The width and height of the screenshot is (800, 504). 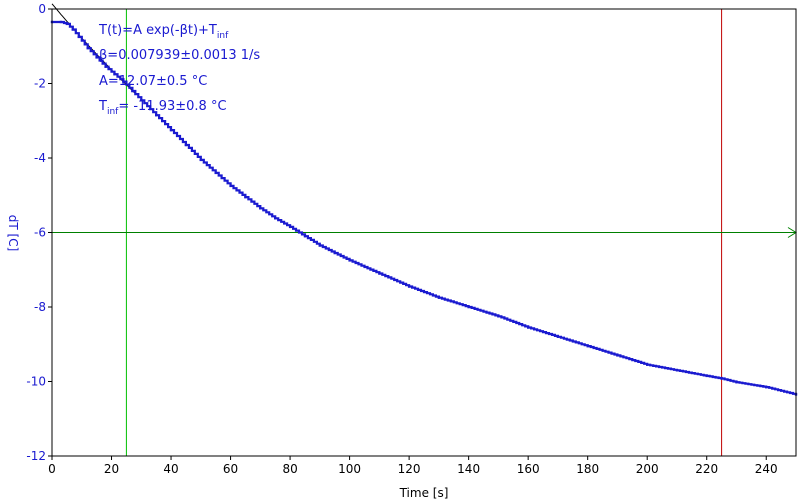 What do you see at coordinates (179, 55) in the screenshot?
I see `beta-text: β=0.007939±0.0013 1/s` at bounding box center [179, 55].